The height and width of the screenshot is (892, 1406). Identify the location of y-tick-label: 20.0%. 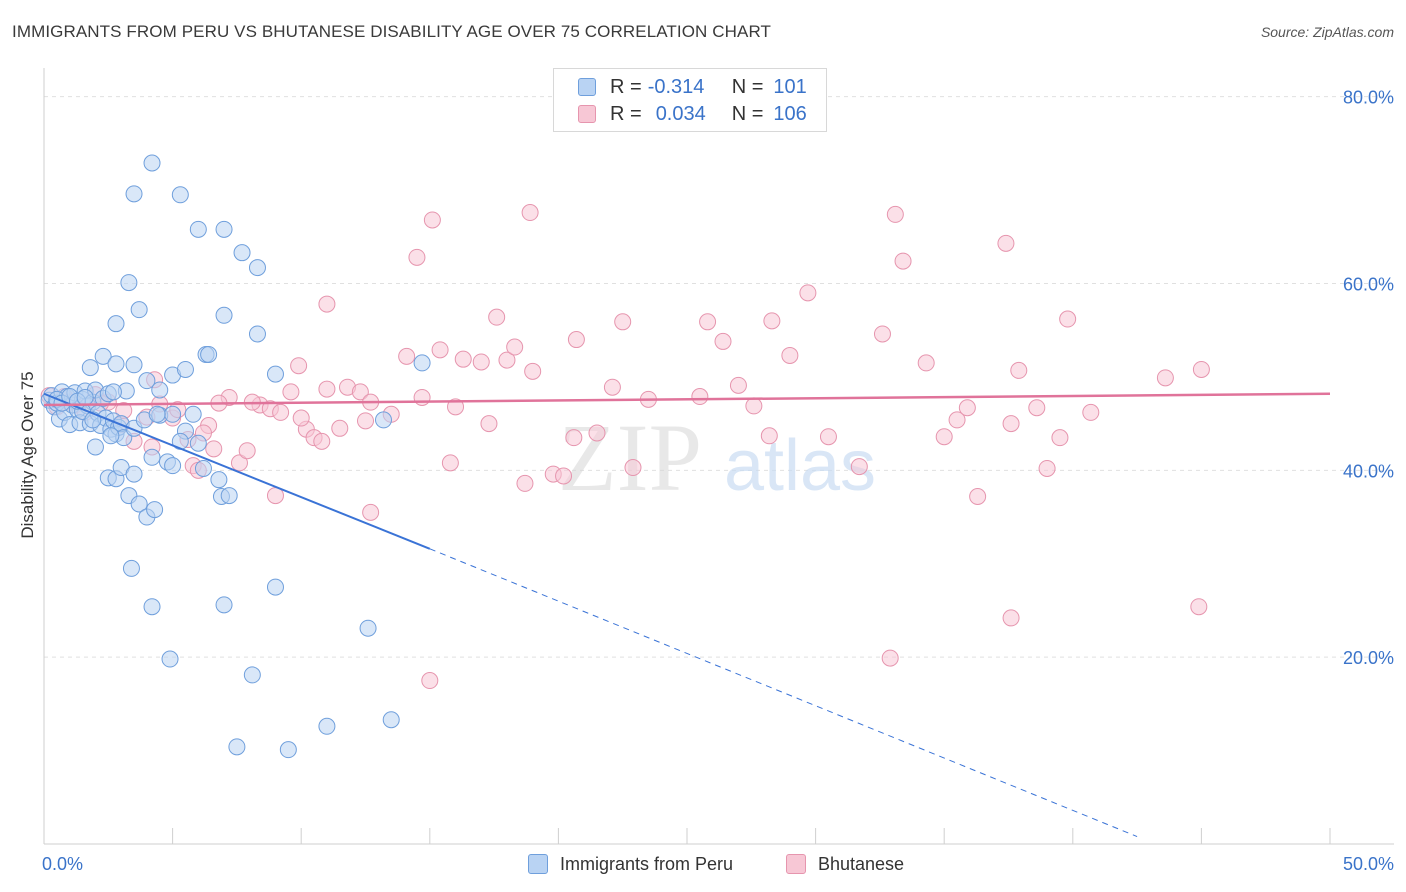
(1368, 658).